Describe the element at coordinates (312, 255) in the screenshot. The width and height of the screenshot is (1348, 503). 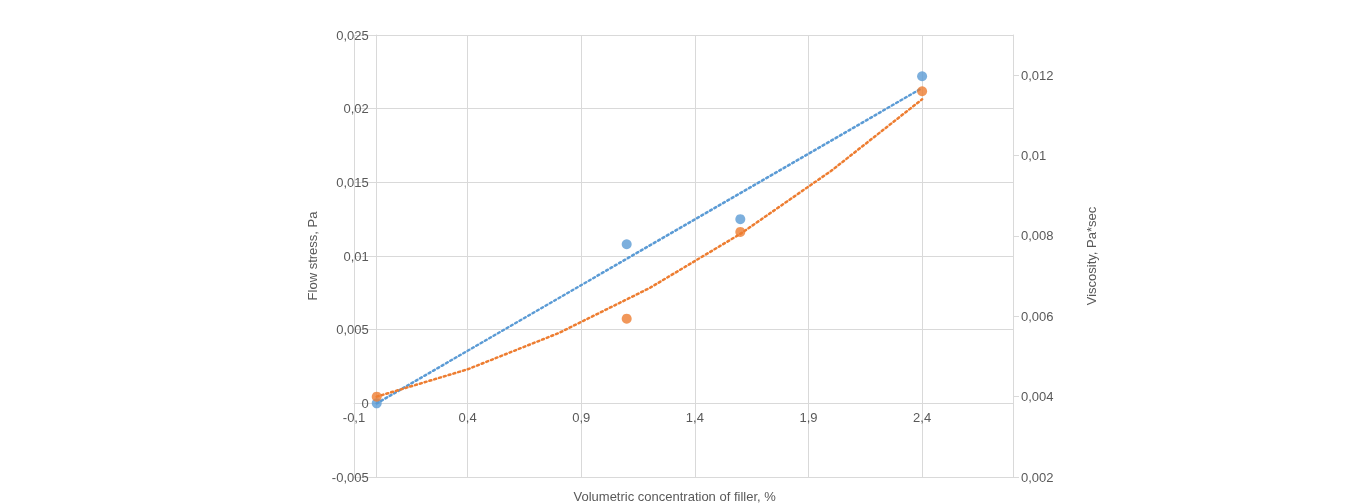
I see `y-axis-title: Flow stress, Pa` at that location.